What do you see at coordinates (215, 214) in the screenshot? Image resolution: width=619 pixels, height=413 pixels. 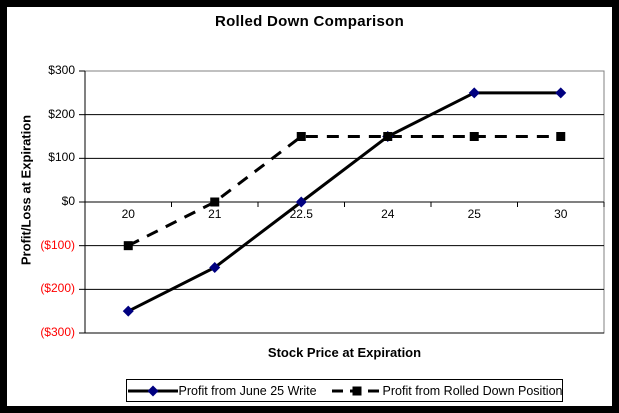 I see `x-tick-label: 21` at bounding box center [215, 214].